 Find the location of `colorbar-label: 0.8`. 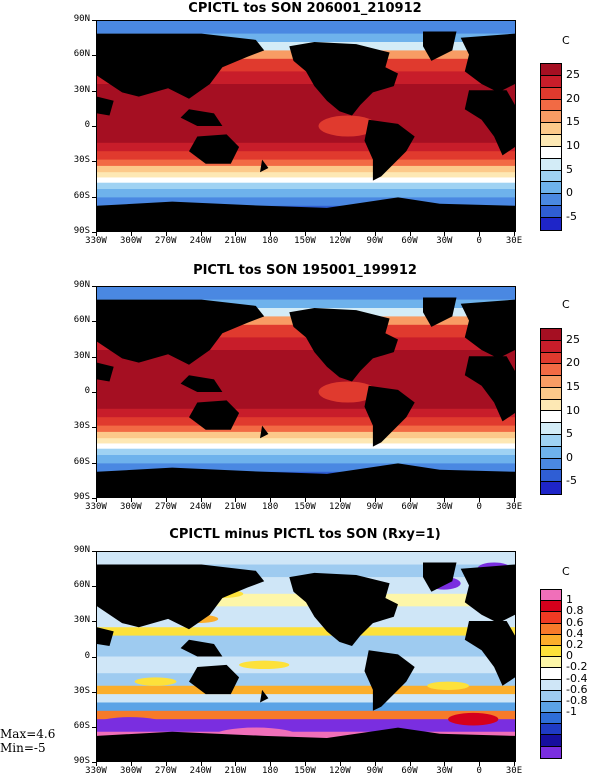

colorbar-label: 0.8 is located at coordinates (575, 611).